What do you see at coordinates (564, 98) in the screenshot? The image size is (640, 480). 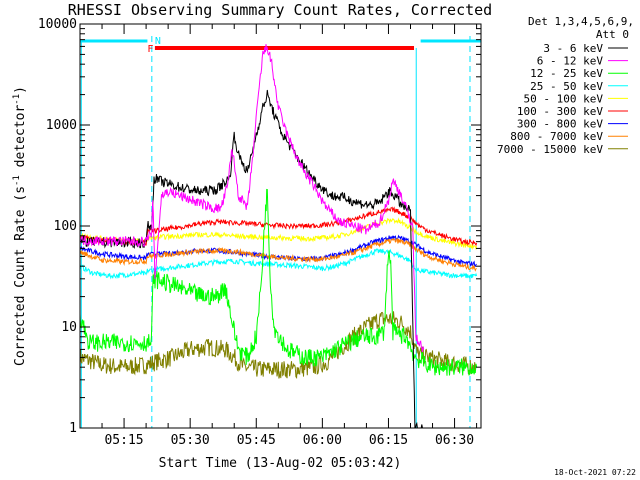 I see `legend-label: 50 - 100 keV` at bounding box center [564, 98].